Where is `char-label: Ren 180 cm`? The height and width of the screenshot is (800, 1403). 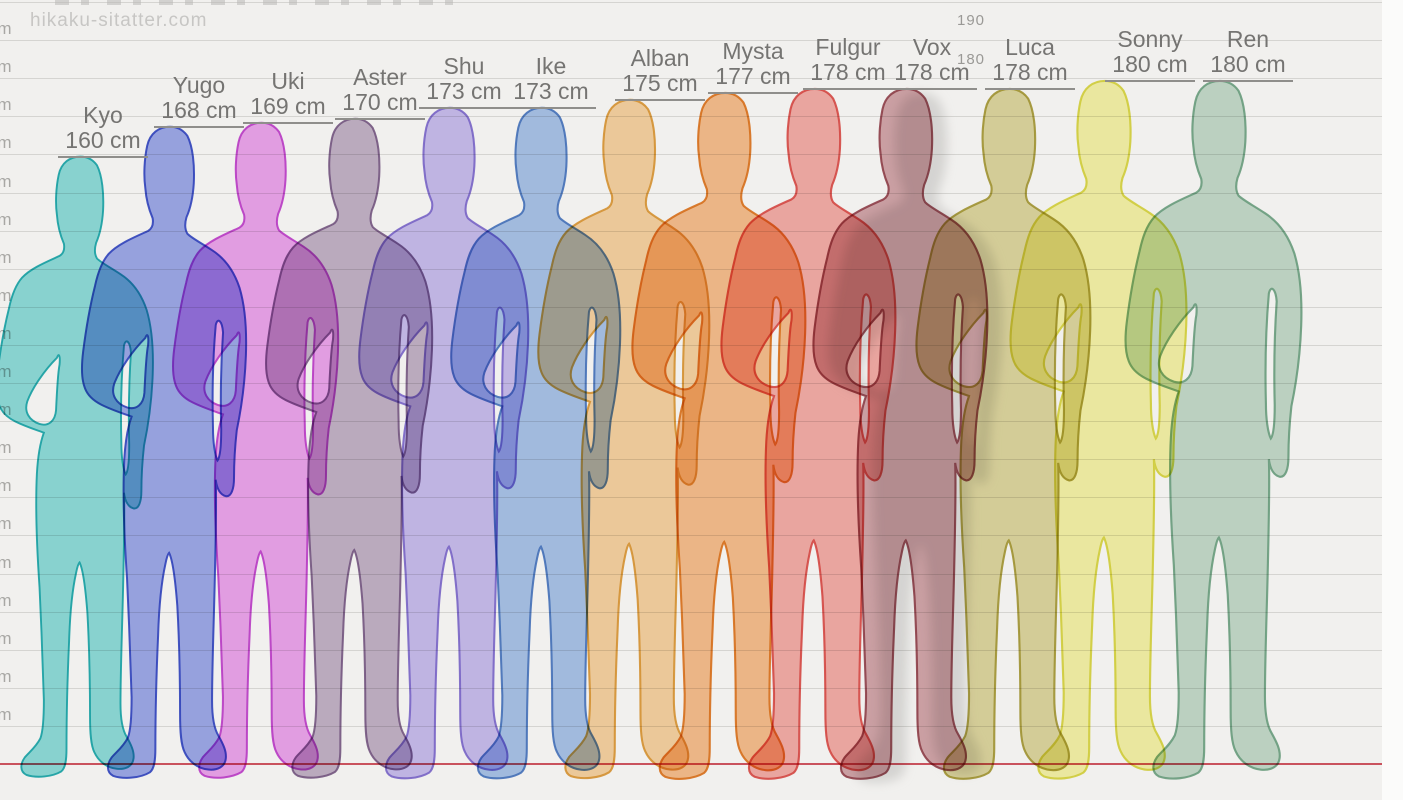
char-label: Ren 180 cm is located at coordinates (1248, 54).